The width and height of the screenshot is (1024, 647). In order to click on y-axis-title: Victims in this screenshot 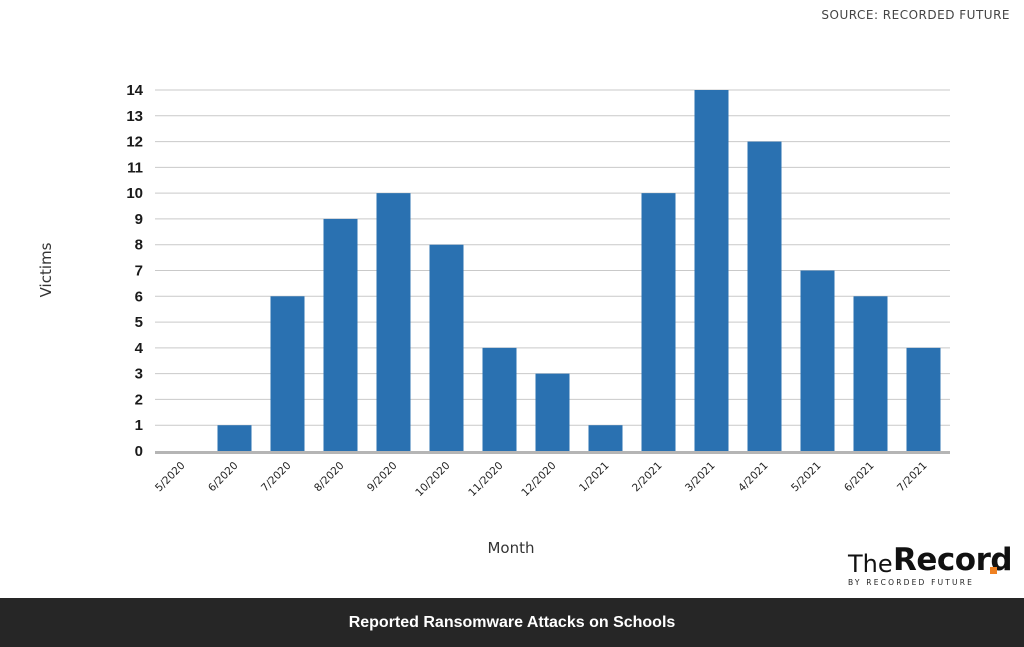, I will do `click(46, 269)`.